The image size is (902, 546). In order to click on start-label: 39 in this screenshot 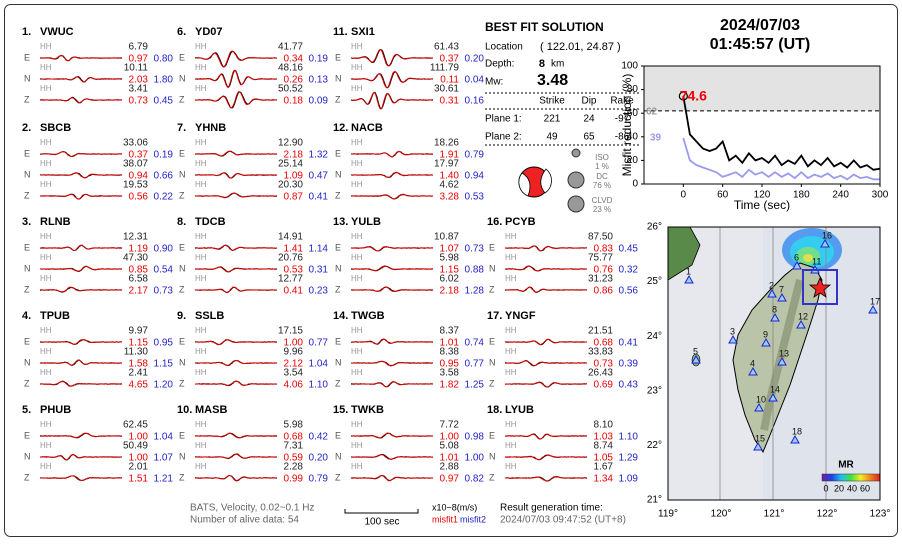, I will do `click(656, 138)`.